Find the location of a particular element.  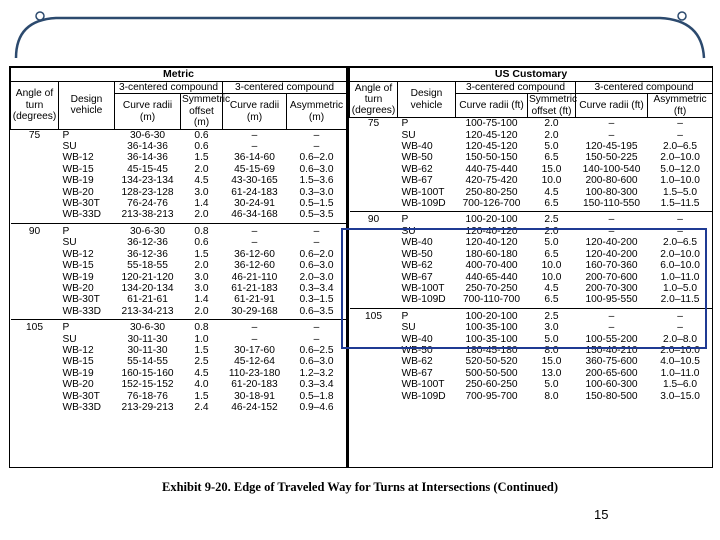

table-cell: WB-30T is located at coordinates (81, 300).